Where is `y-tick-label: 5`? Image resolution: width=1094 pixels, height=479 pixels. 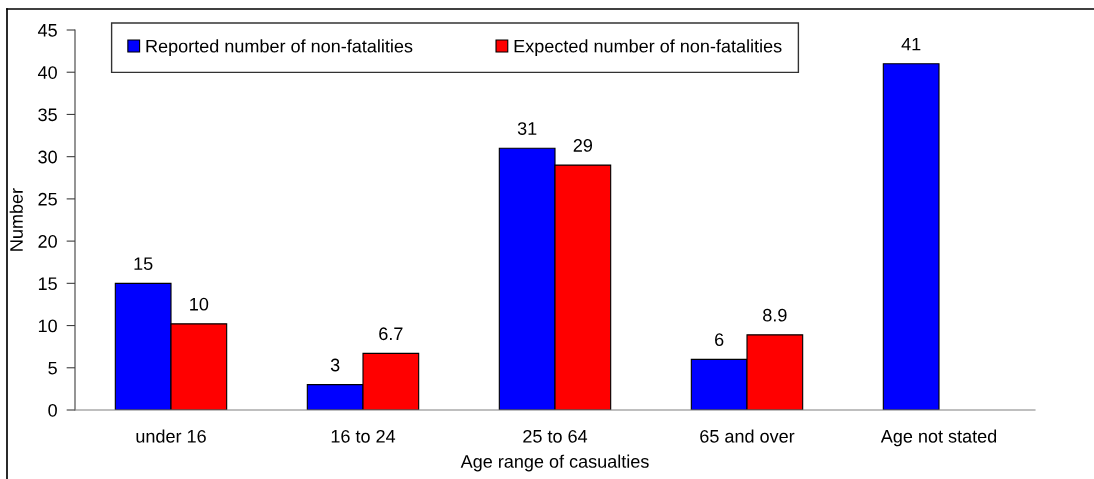 y-tick-label: 5 is located at coordinates (52, 368).